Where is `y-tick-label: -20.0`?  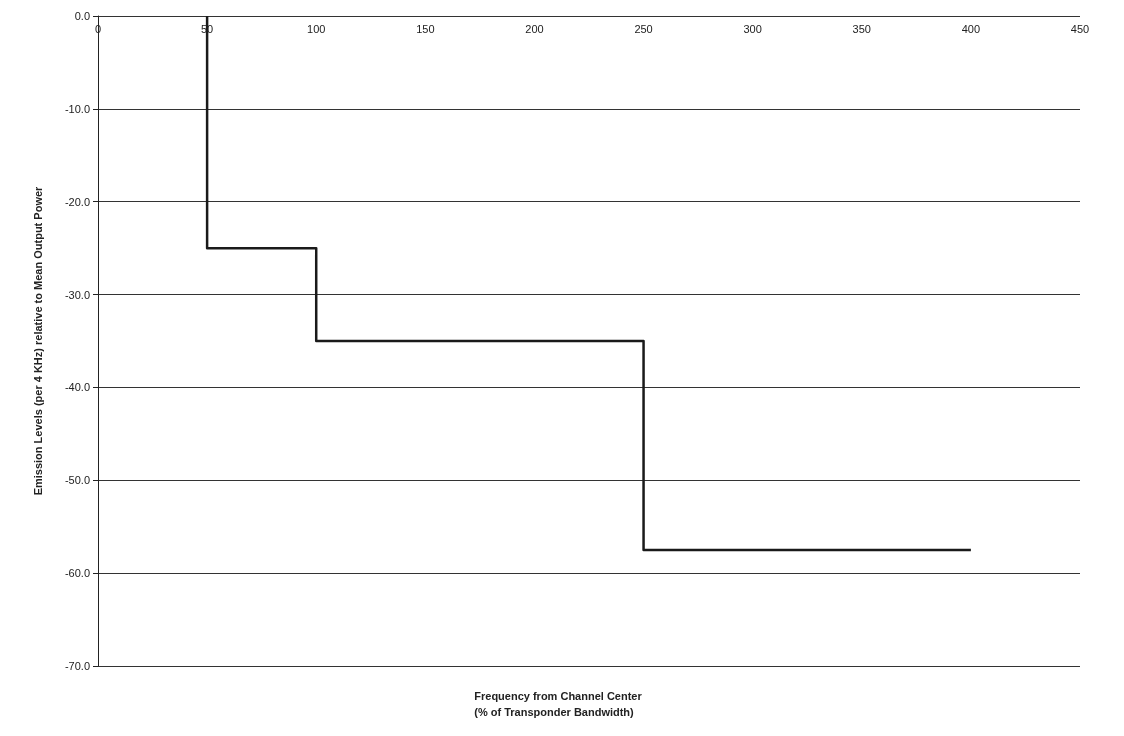 y-tick-label: -20.0 is located at coordinates (77, 201).